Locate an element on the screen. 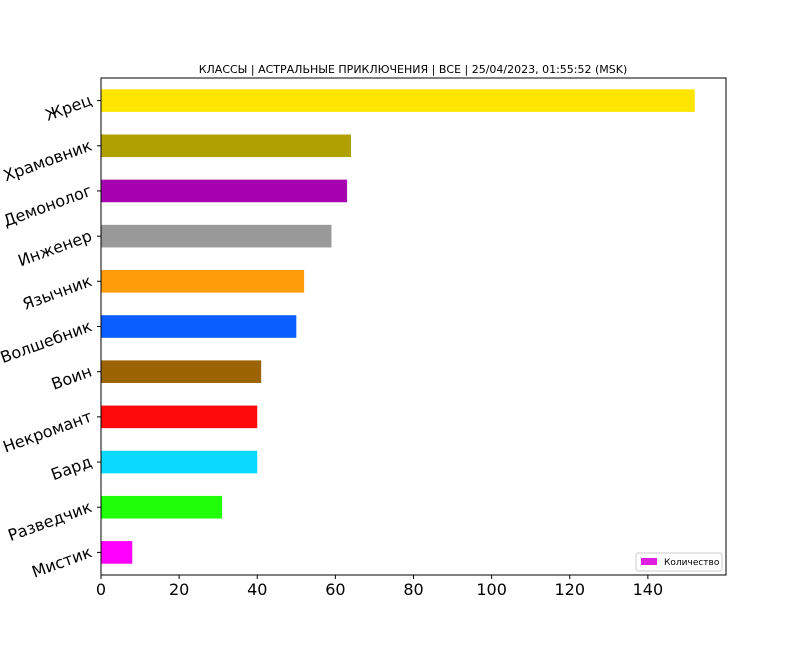 Image resolution: width=807 pixels, height=646 pixels. y-tick-label: Некромант is located at coordinates (47, 432).